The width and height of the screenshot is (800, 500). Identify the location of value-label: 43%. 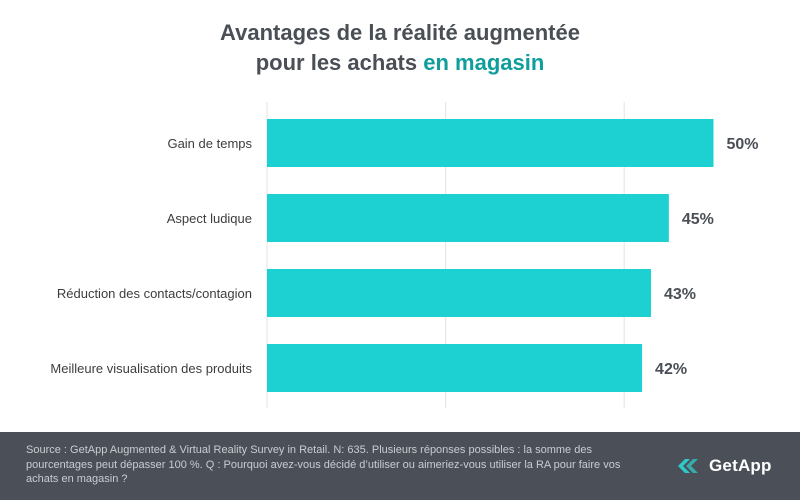
(680, 294).